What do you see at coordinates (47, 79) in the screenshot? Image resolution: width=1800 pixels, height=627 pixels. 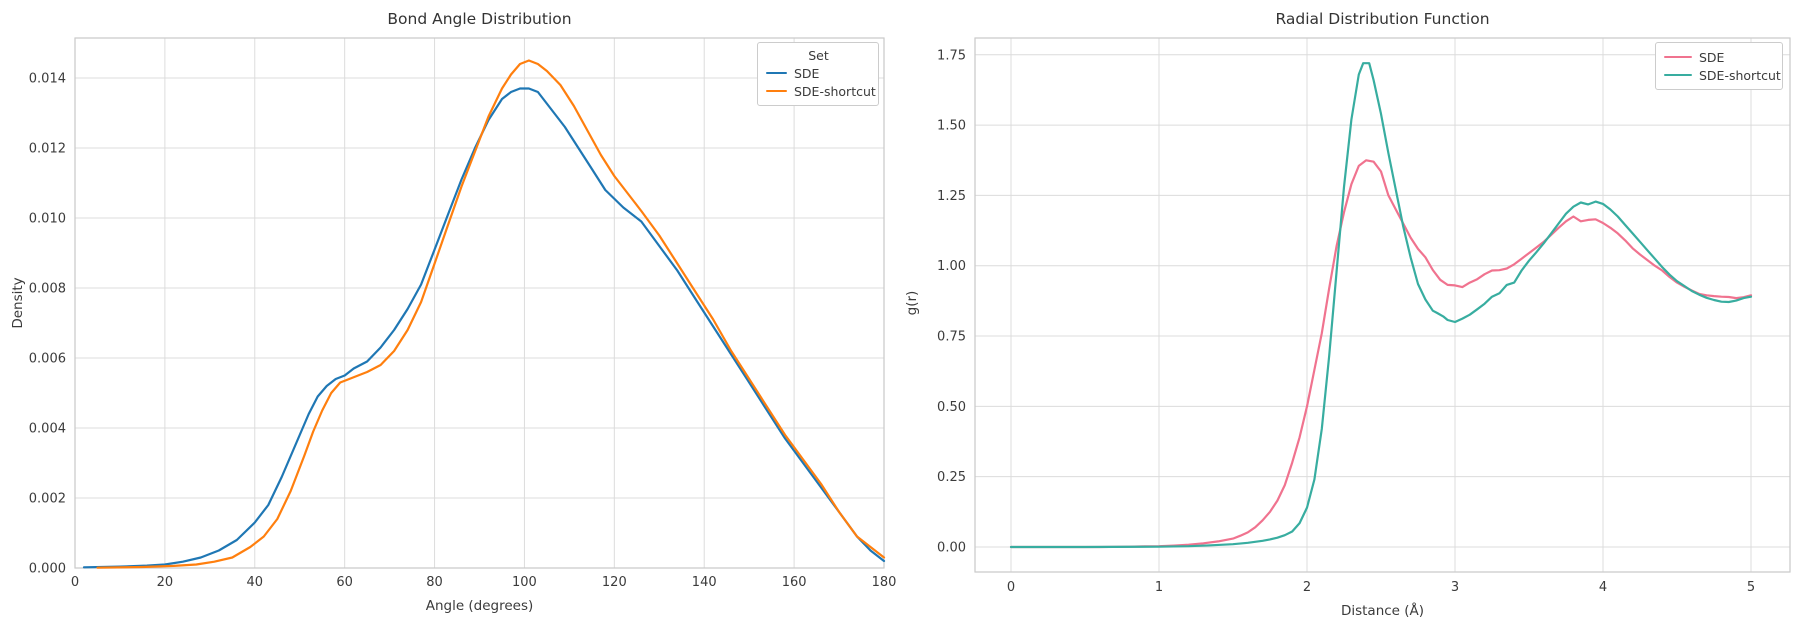 I see `y-tick-label: 0.014` at bounding box center [47, 79].